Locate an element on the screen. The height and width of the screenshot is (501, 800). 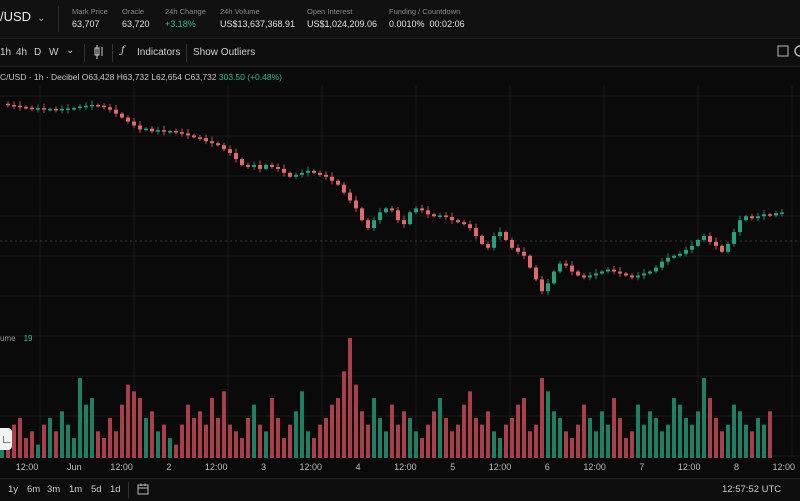
fullscreen-icon is located at coordinates (783, 52).